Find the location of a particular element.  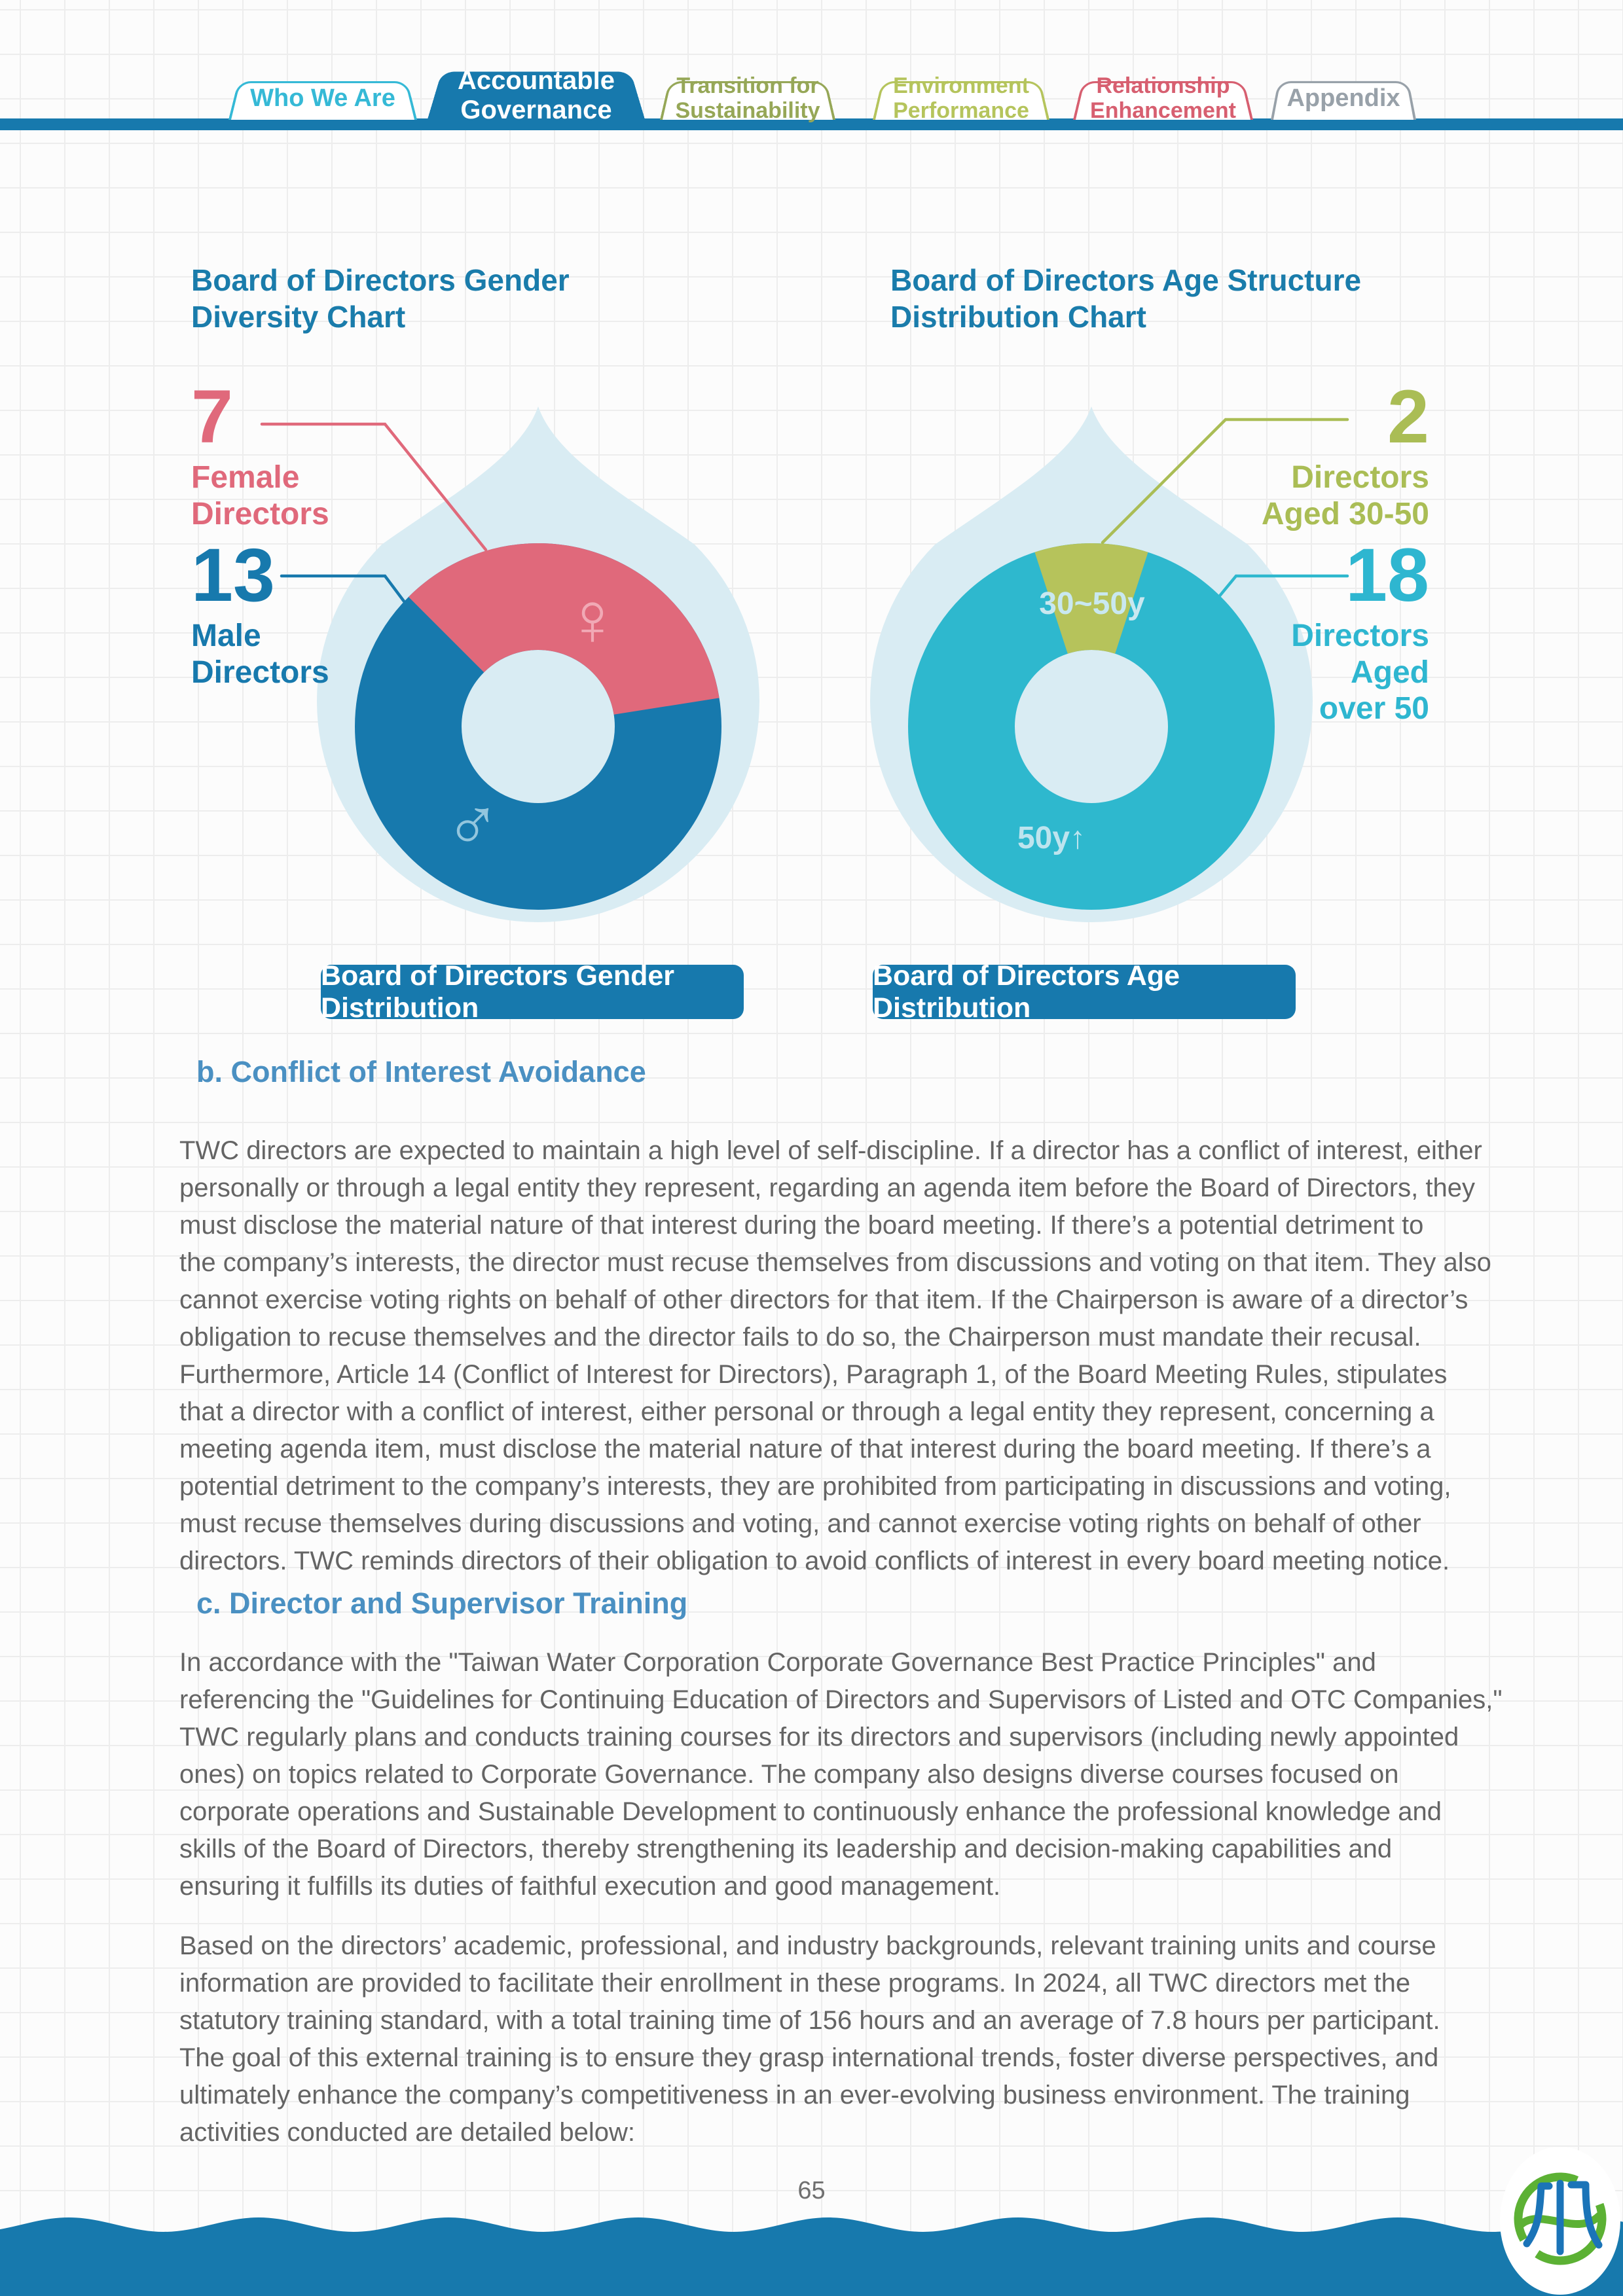

aged-30-50-label: Directors Aged 30-50 is located at coordinates (1345, 495).